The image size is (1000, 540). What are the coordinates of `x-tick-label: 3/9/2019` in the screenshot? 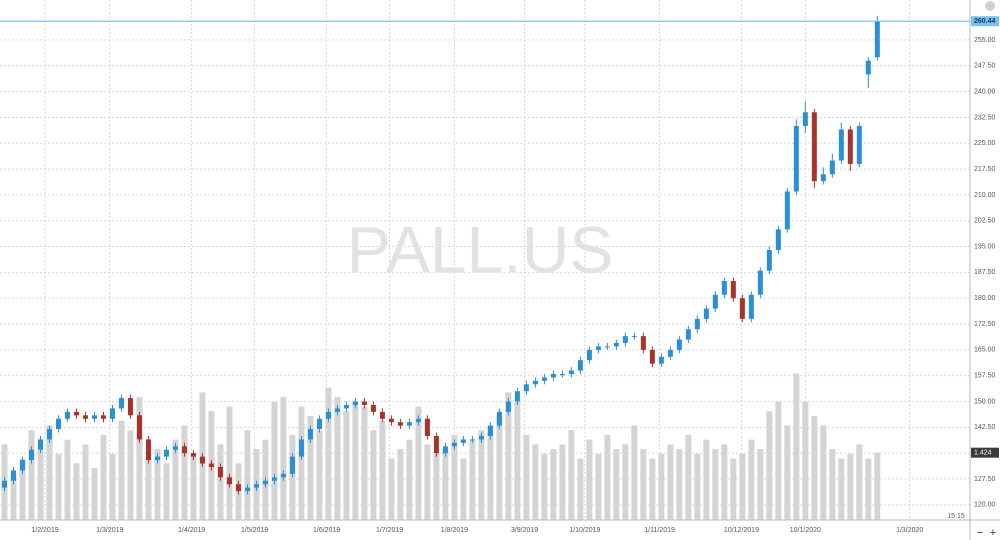 It's located at (524, 530).